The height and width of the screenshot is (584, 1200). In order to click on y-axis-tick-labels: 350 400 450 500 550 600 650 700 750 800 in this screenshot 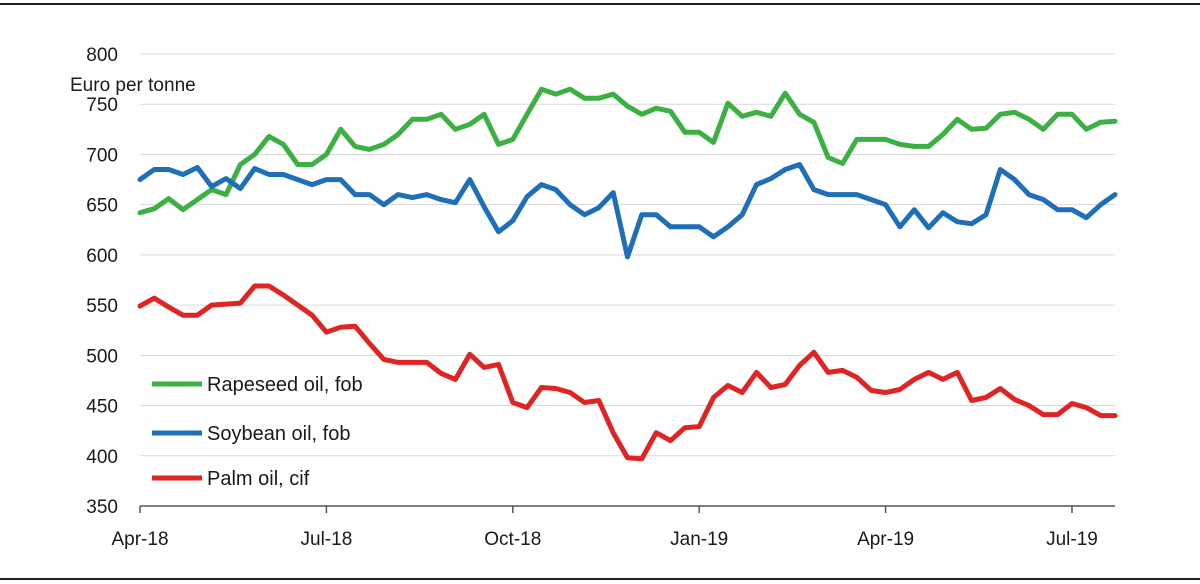, I will do `click(102, 281)`.